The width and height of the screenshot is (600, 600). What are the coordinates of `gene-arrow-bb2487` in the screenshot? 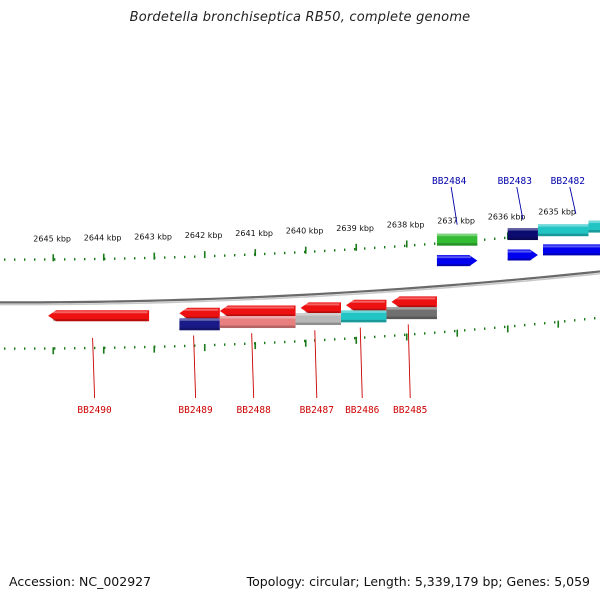 It's located at (320, 308).